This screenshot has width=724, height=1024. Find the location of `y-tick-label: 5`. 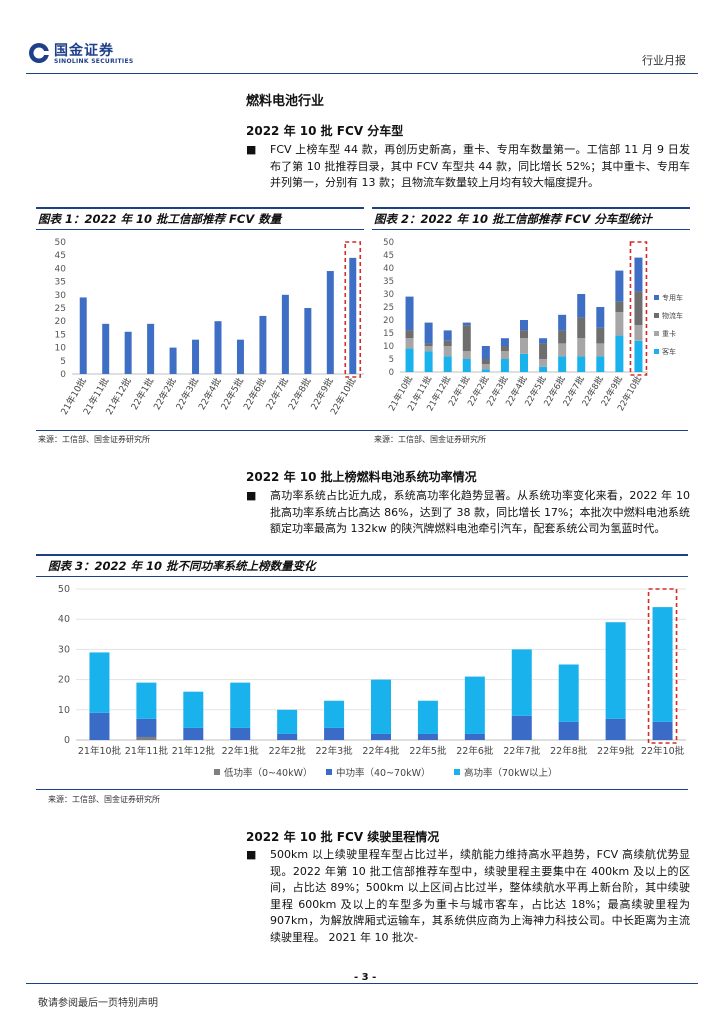

y-tick-label: 5 is located at coordinates (63, 362).